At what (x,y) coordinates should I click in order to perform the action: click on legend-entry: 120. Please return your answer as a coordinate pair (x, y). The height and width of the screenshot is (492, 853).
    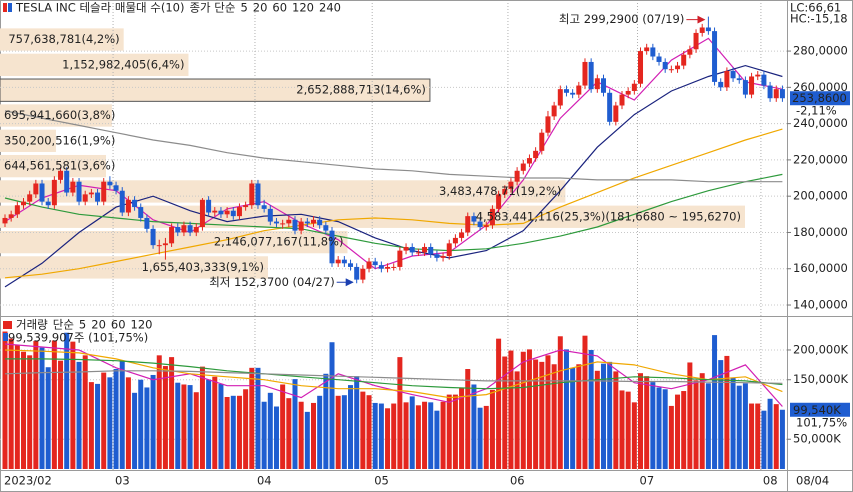
    Looking at the image, I should click on (303, 8).